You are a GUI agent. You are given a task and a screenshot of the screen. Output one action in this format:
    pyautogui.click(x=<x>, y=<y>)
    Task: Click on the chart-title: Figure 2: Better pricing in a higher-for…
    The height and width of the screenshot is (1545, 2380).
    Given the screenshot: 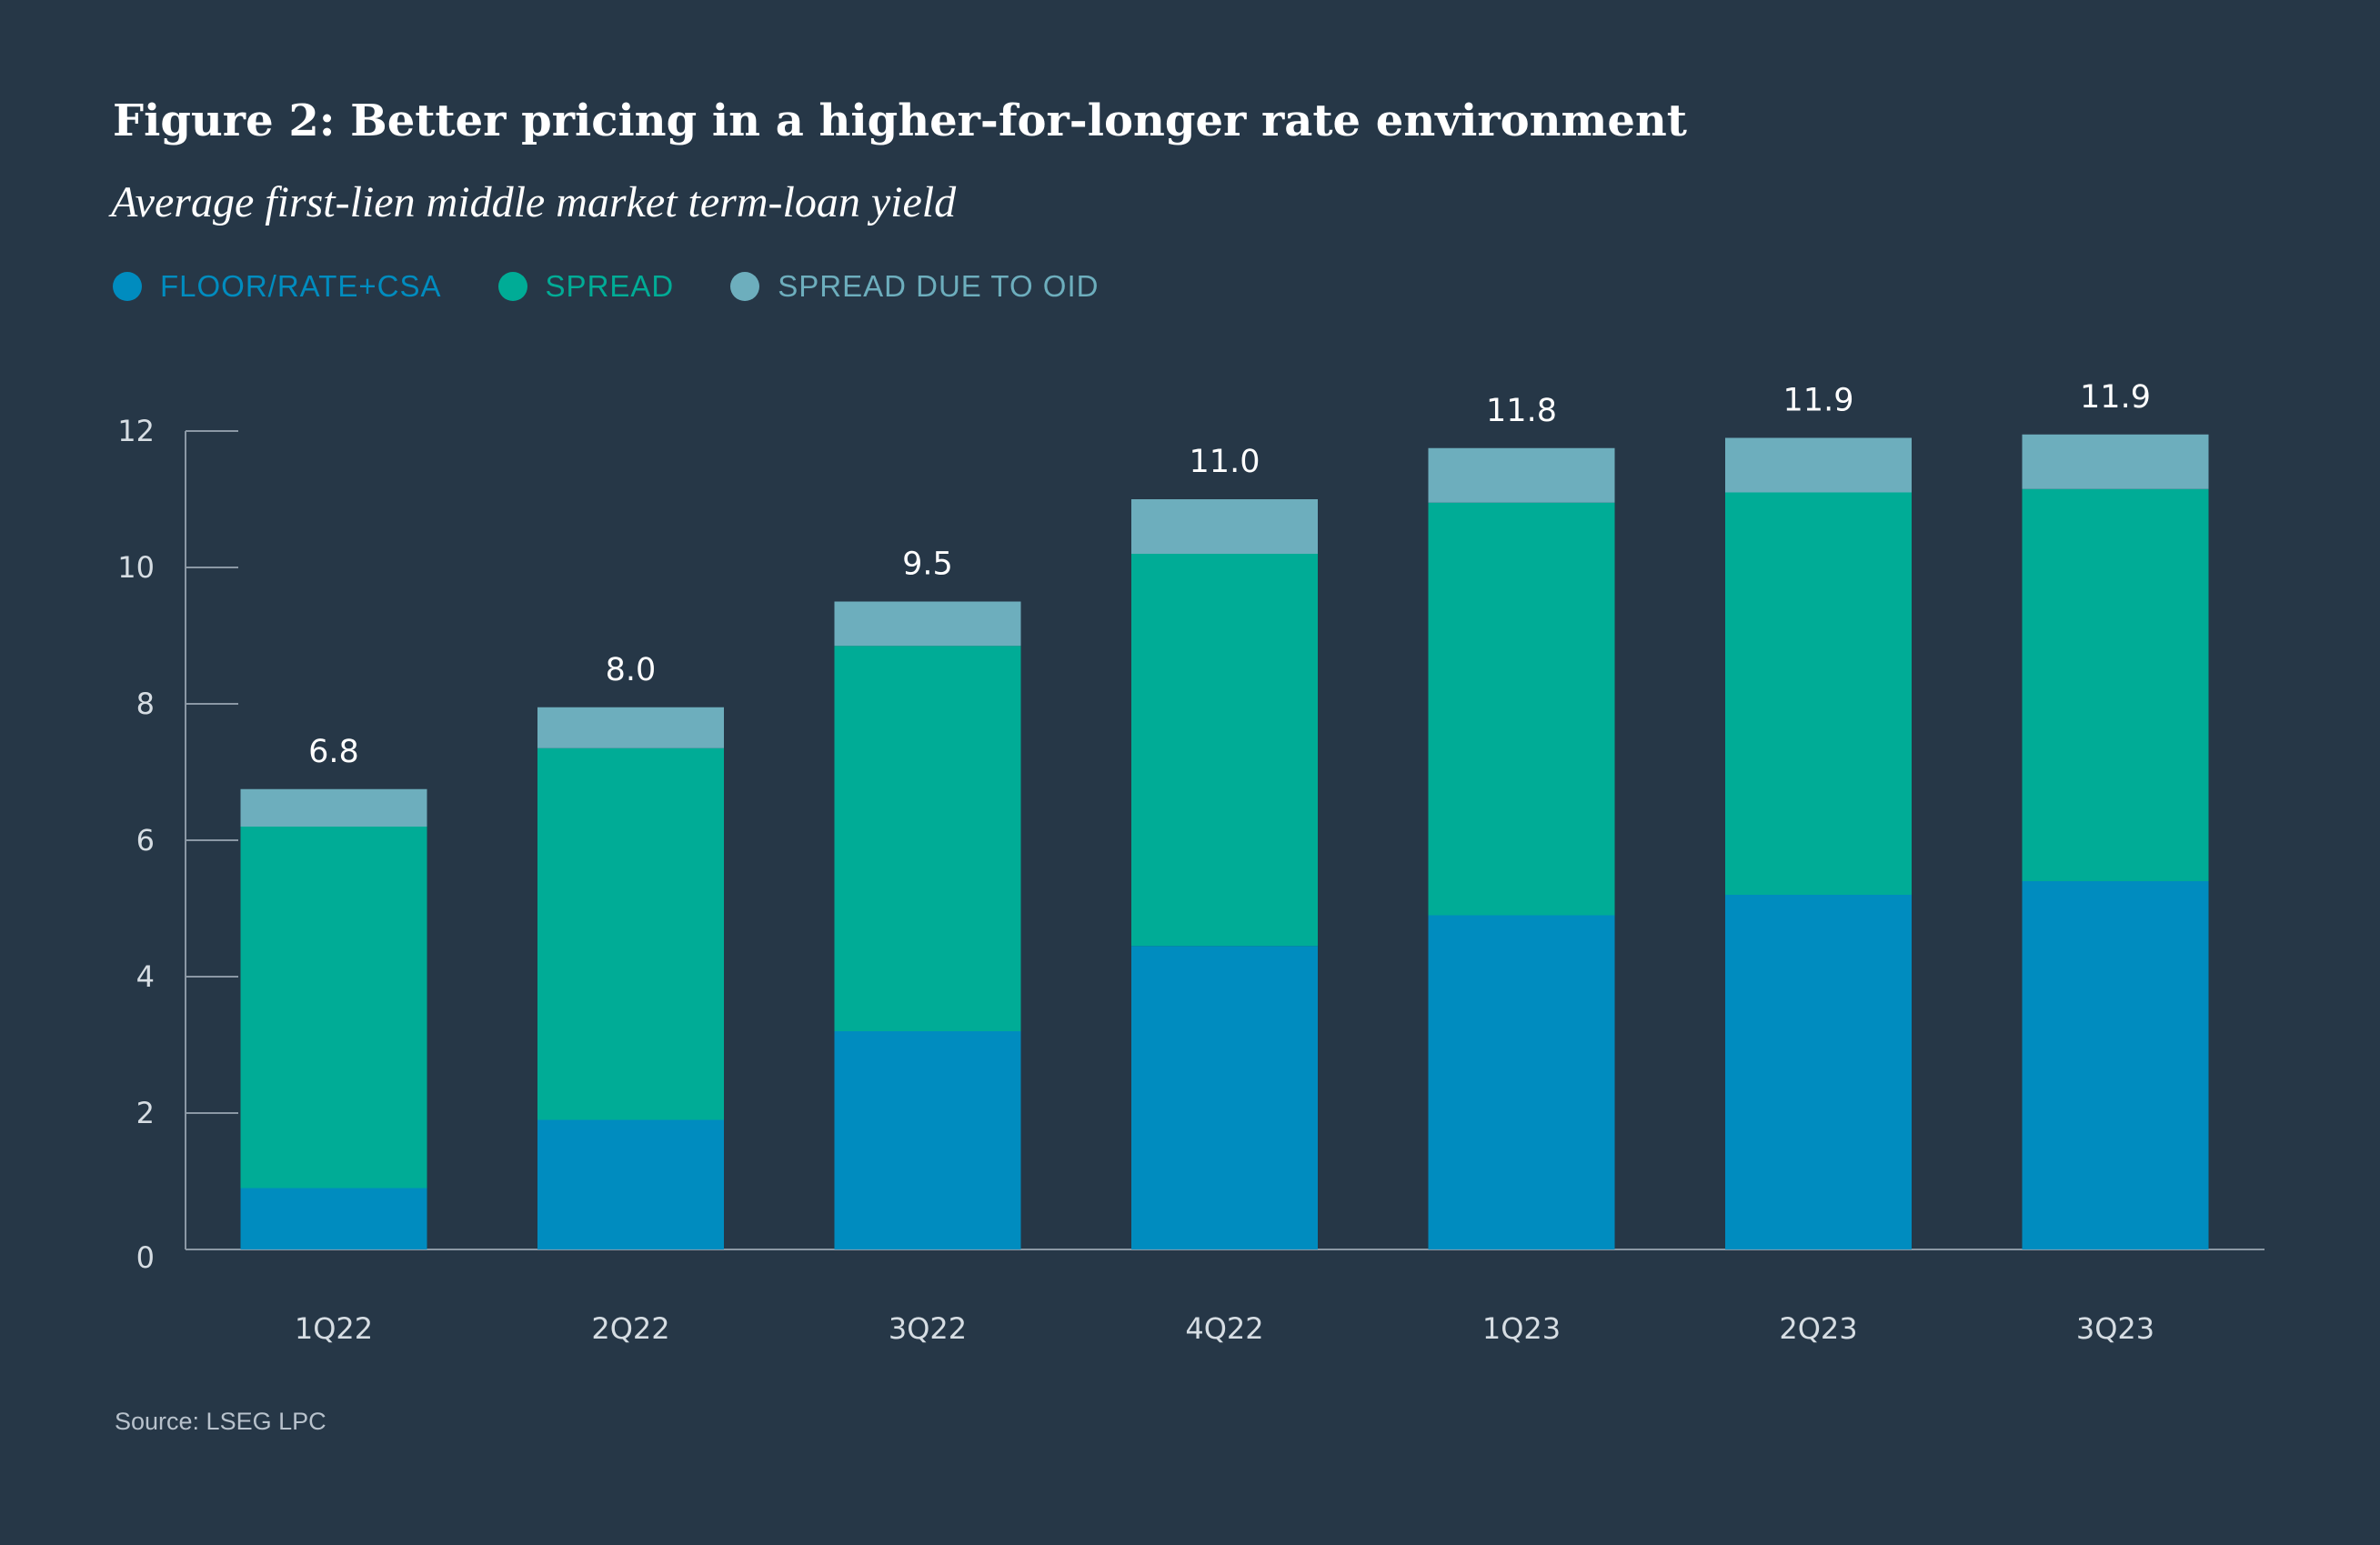 What is the action you would take?
    pyautogui.click(x=900, y=120)
    